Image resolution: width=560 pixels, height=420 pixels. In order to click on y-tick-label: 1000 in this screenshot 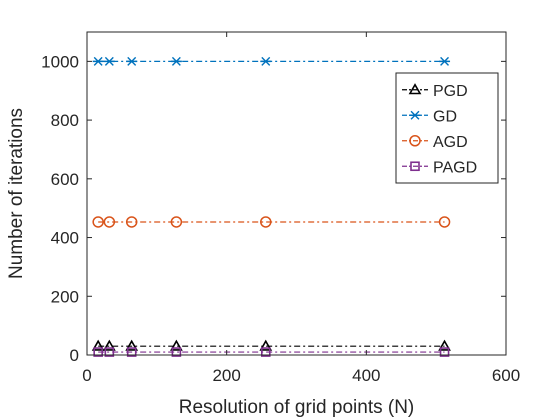, I will do `click(60, 61)`.